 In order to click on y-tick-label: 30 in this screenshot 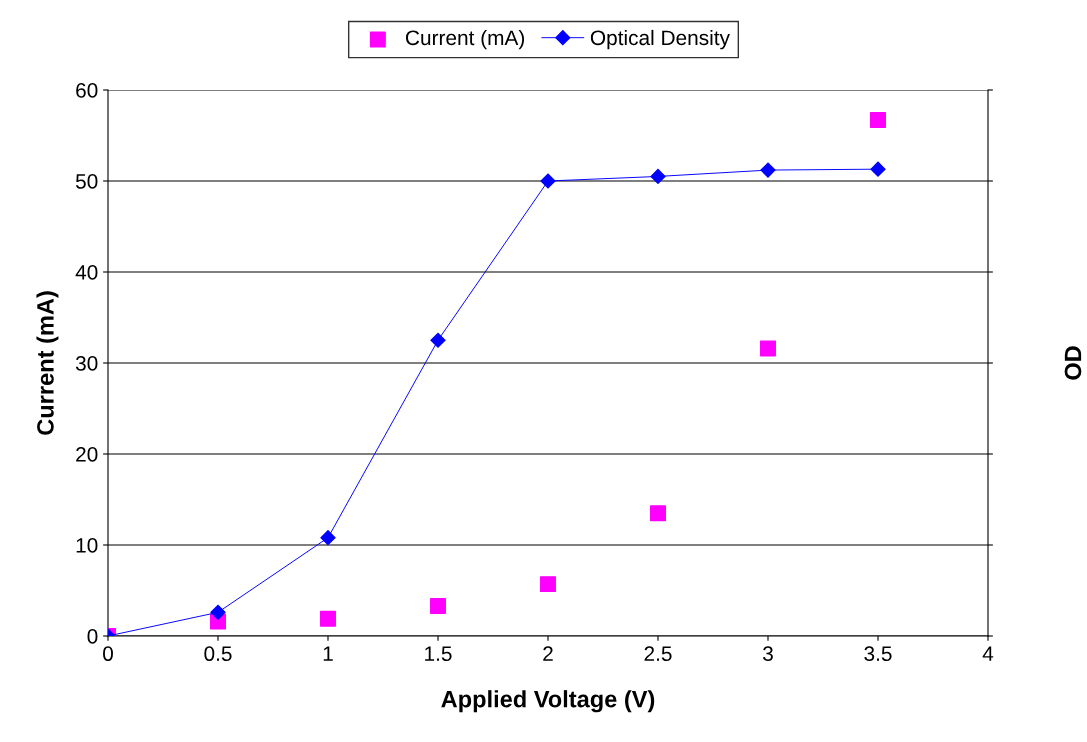, I will do `click(86, 363)`.